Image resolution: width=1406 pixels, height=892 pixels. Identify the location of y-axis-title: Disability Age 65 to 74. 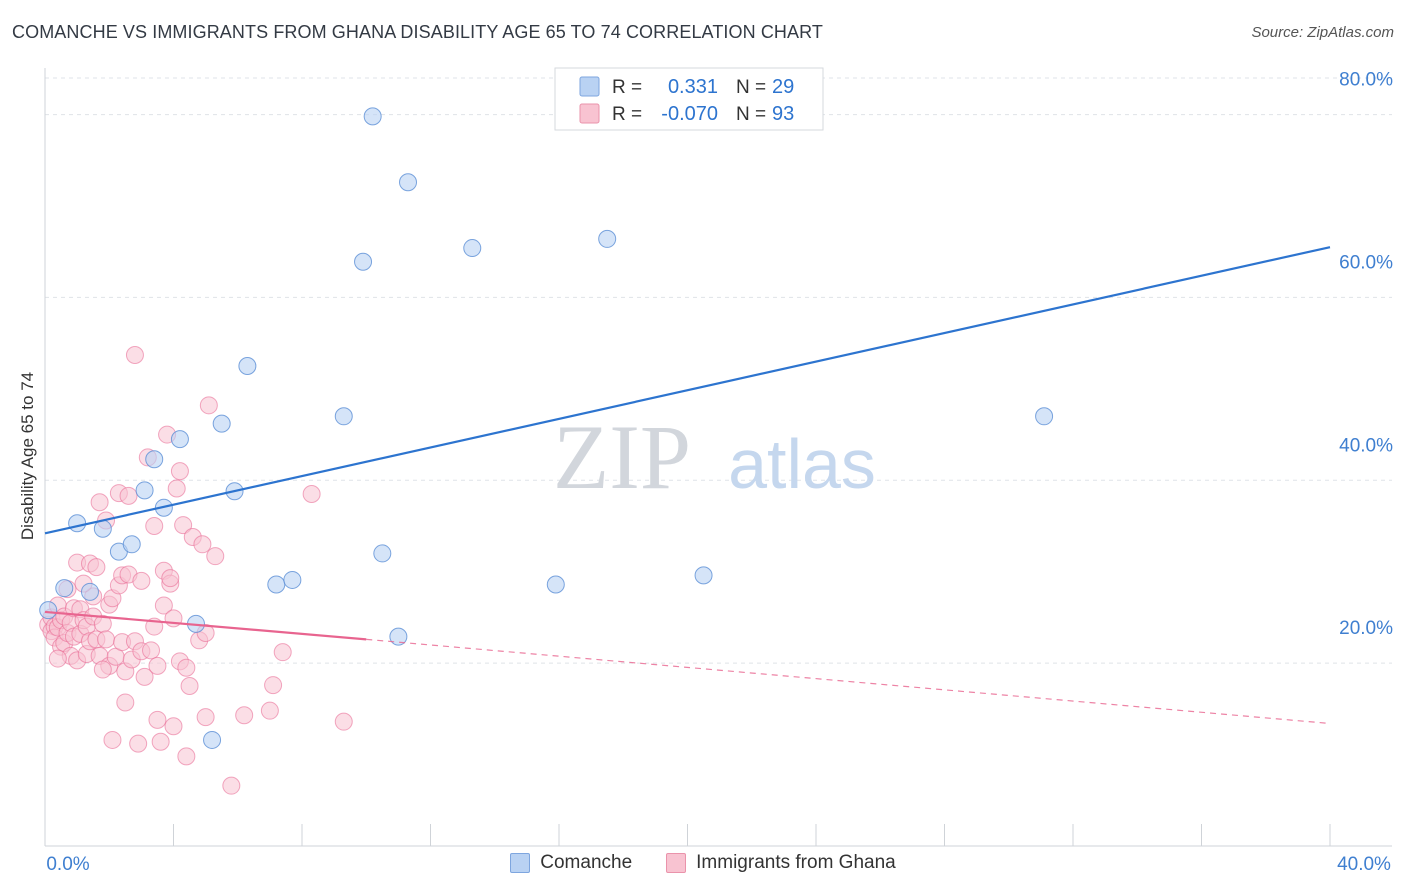
(27, 456).